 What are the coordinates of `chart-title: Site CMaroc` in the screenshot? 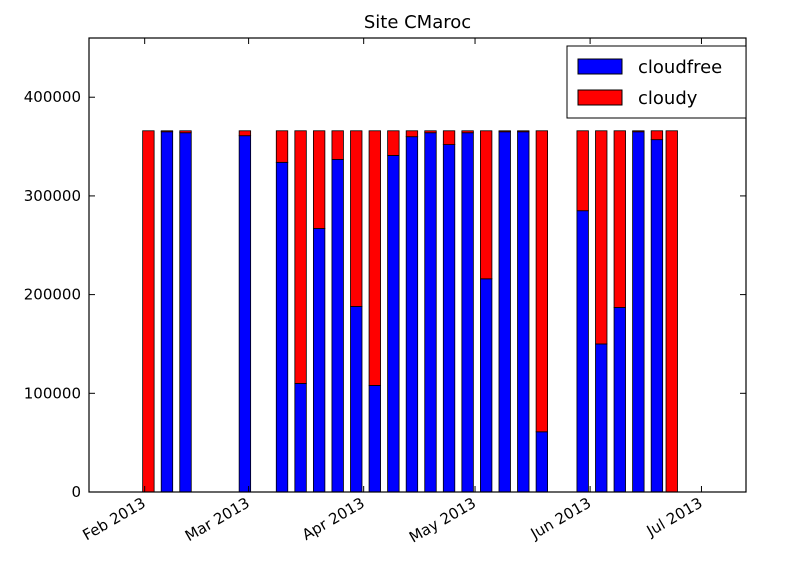 It's located at (417, 22).